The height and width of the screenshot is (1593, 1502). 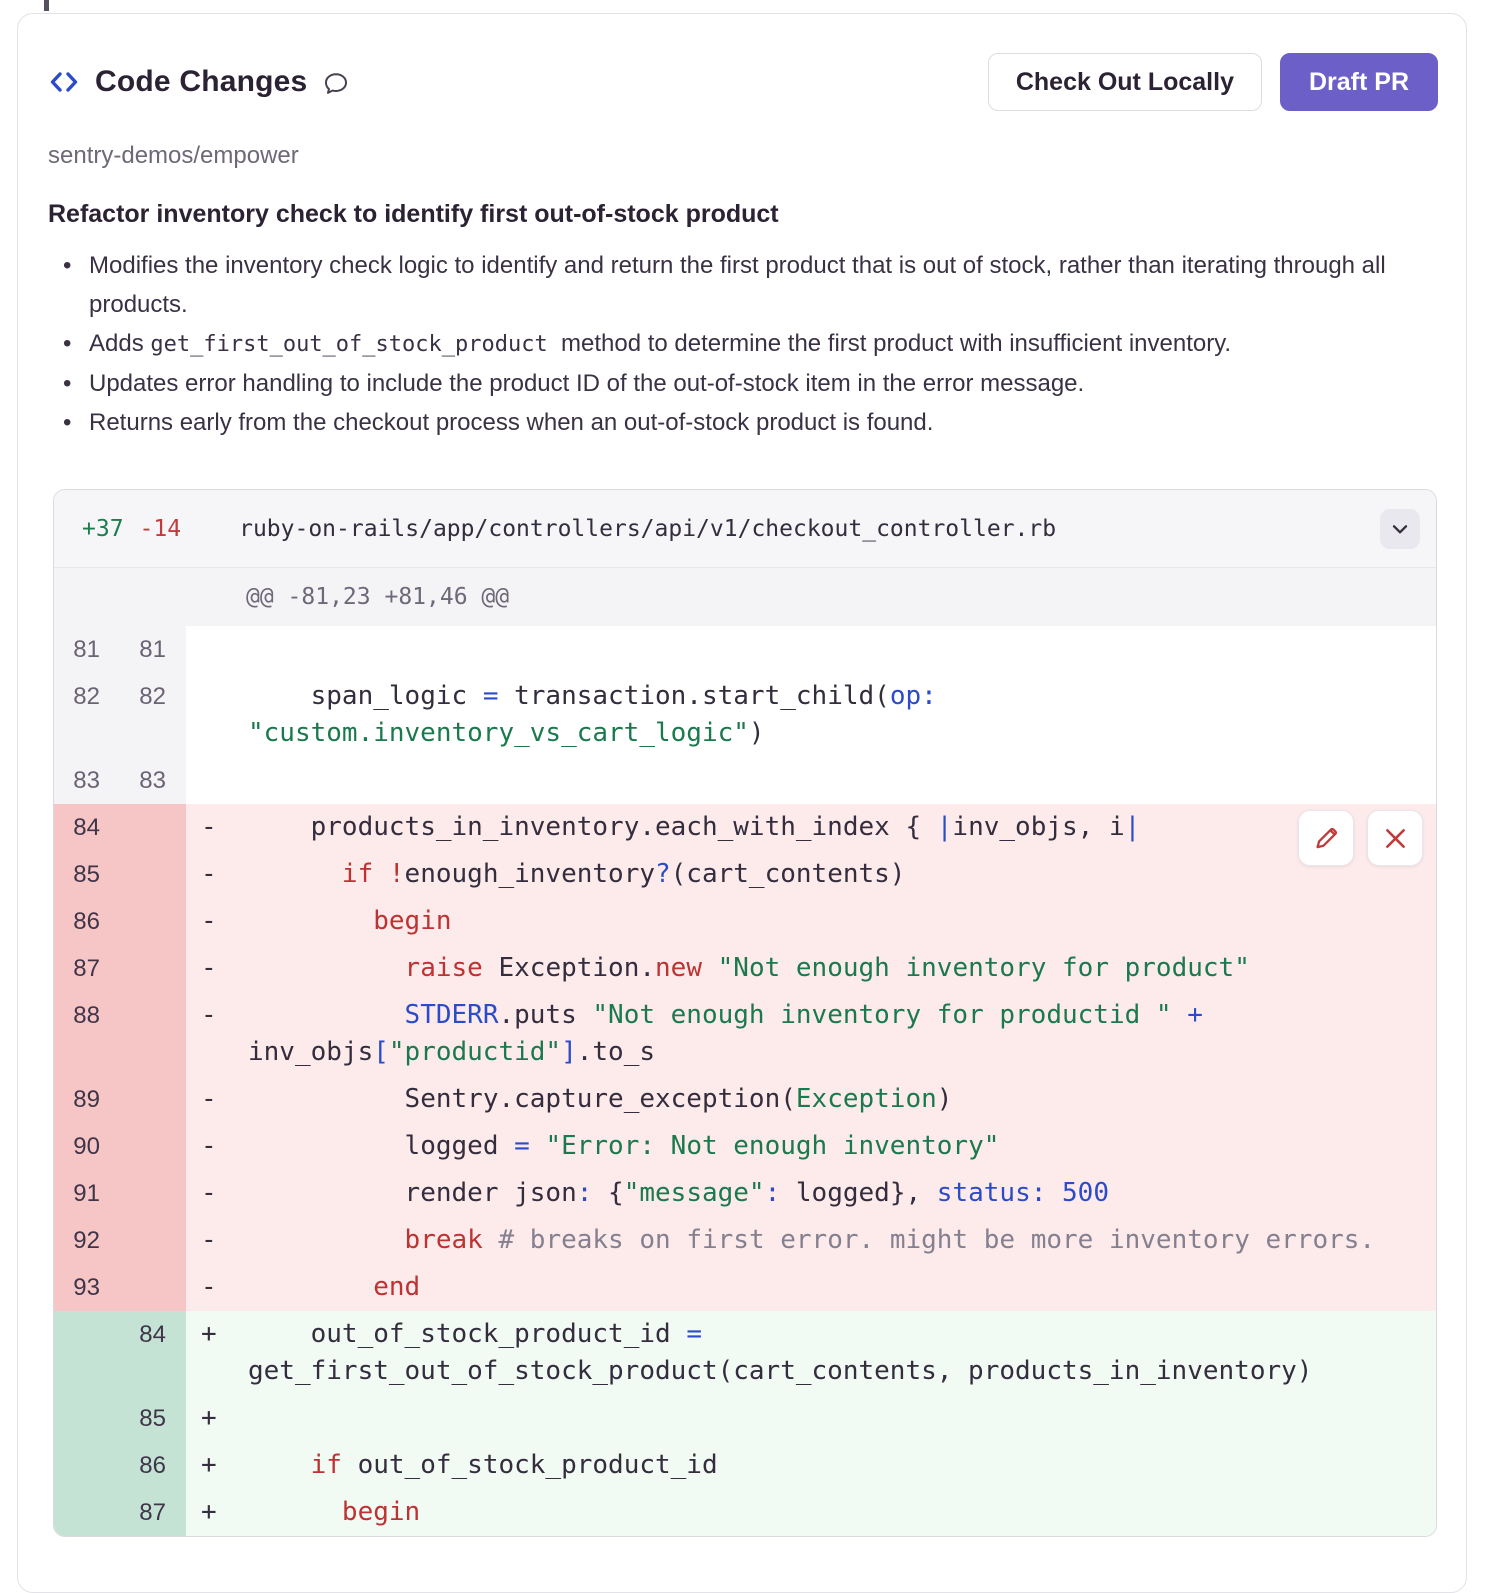 I want to click on repo-name: sentry-demos/empower, so click(x=173, y=155).